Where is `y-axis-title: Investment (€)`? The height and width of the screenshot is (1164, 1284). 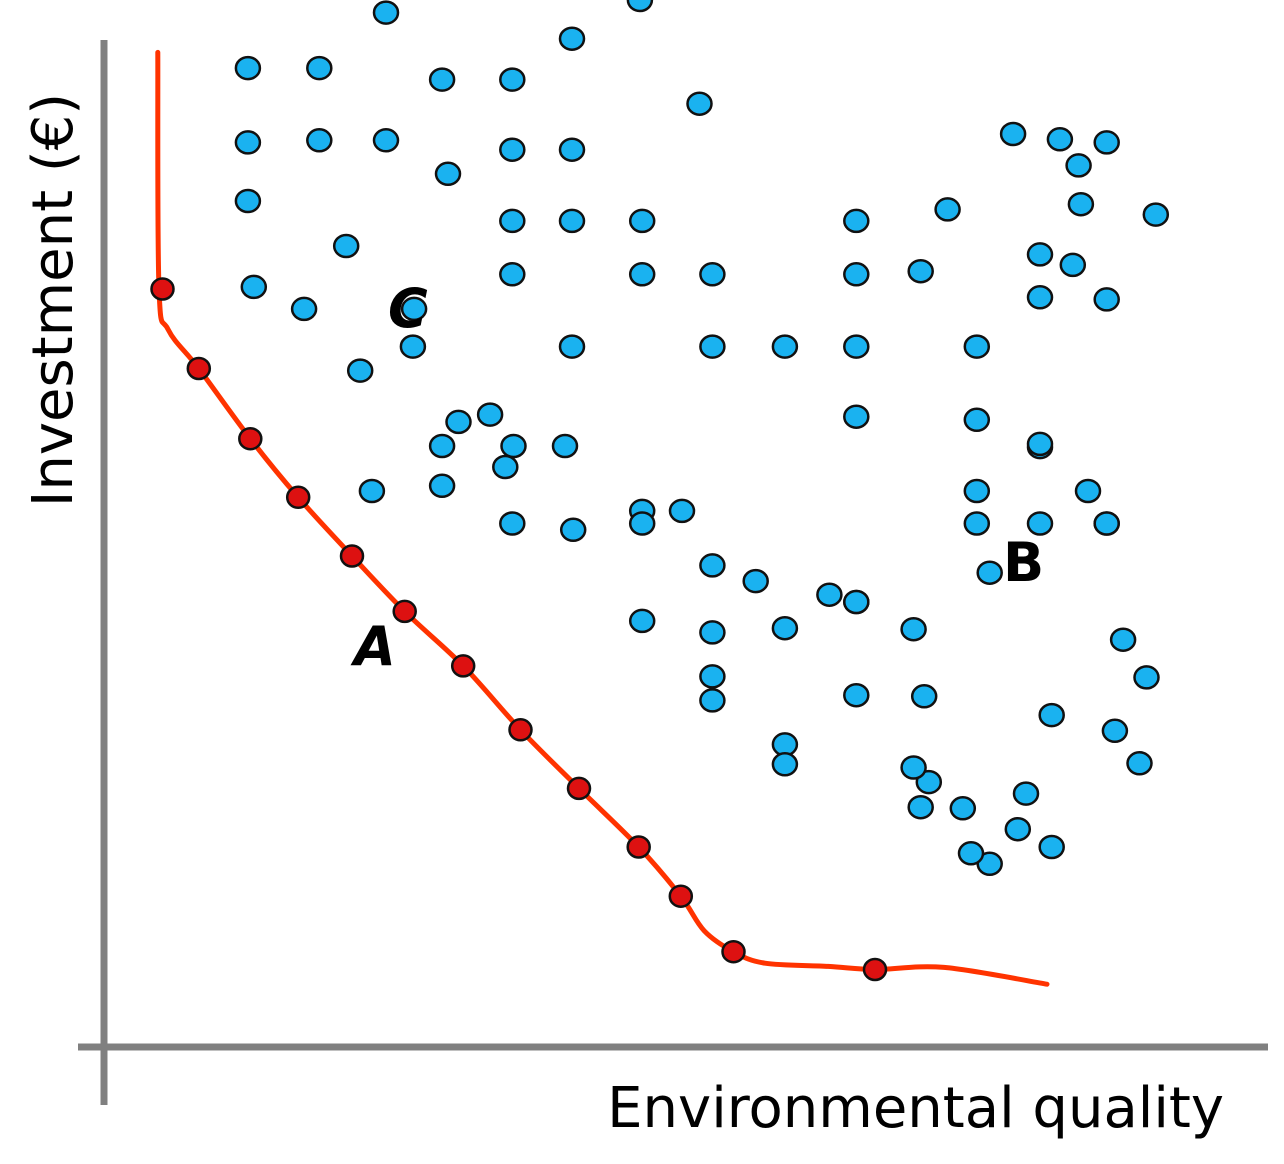 y-axis-title: Investment (€) is located at coordinates (53, 300).